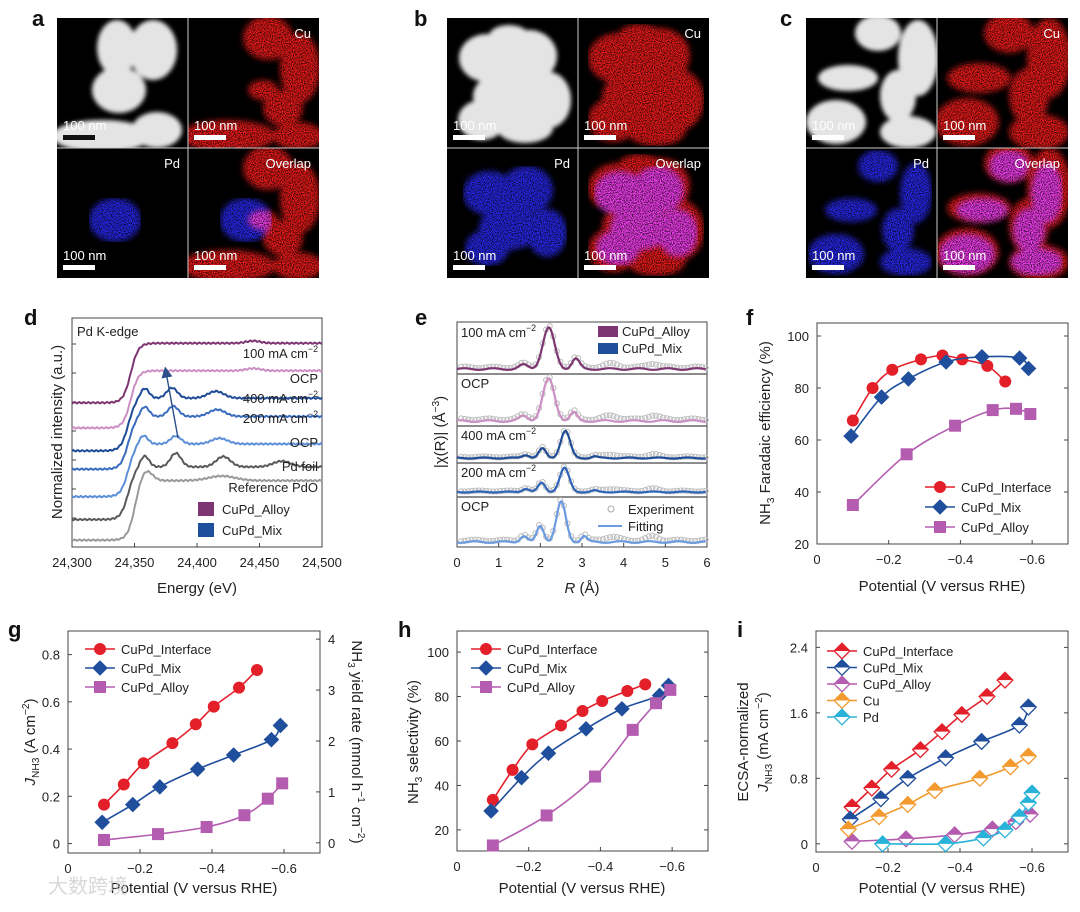  Describe the element at coordinates (469, 137) in the screenshot. I see `scale-bar` at that location.